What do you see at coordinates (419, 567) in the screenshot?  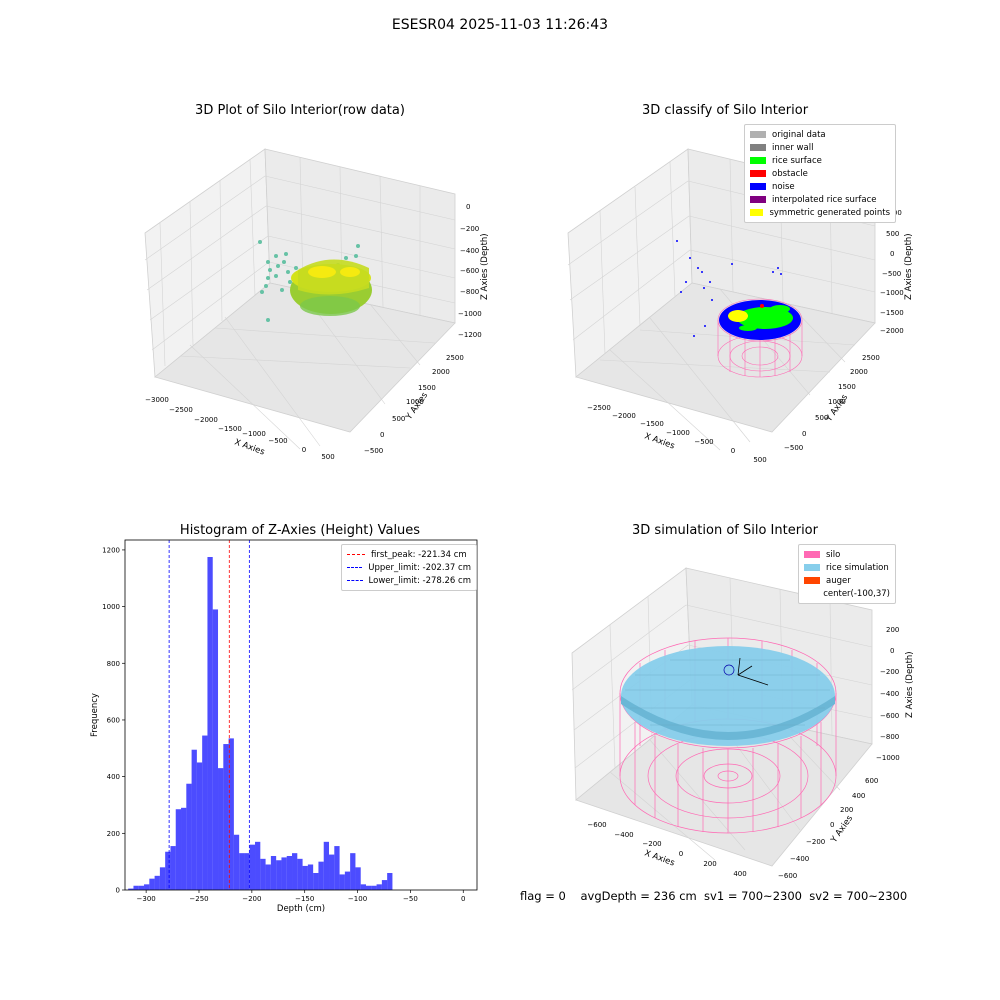 I see `legend-label: Upper_limit: -202.37 cm` at bounding box center [419, 567].